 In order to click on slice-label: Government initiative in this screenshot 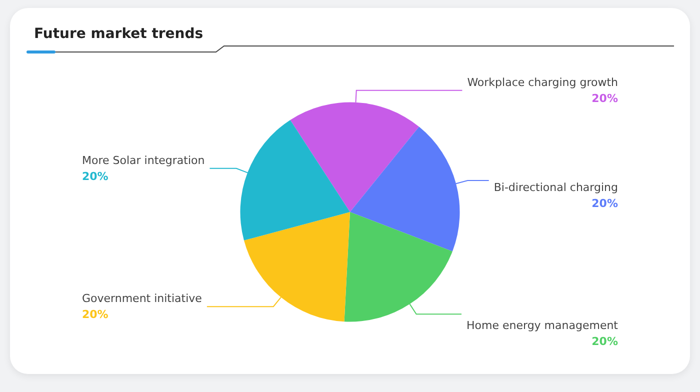, I will do `click(142, 299)`.